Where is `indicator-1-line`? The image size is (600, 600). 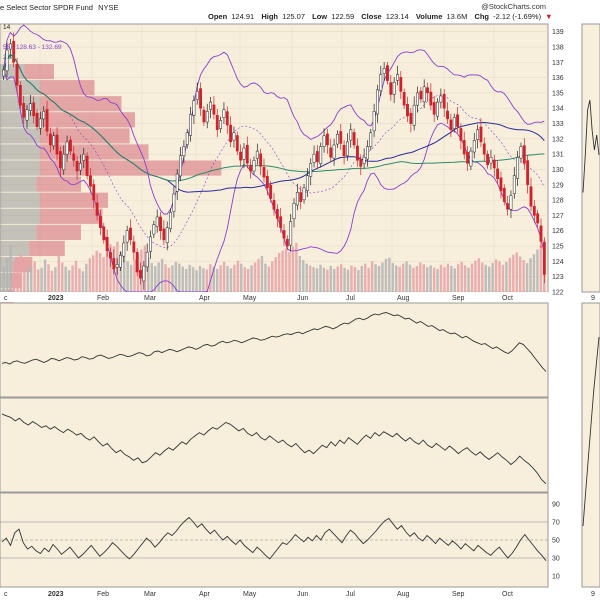 indicator-1-line is located at coordinates (274, 342).